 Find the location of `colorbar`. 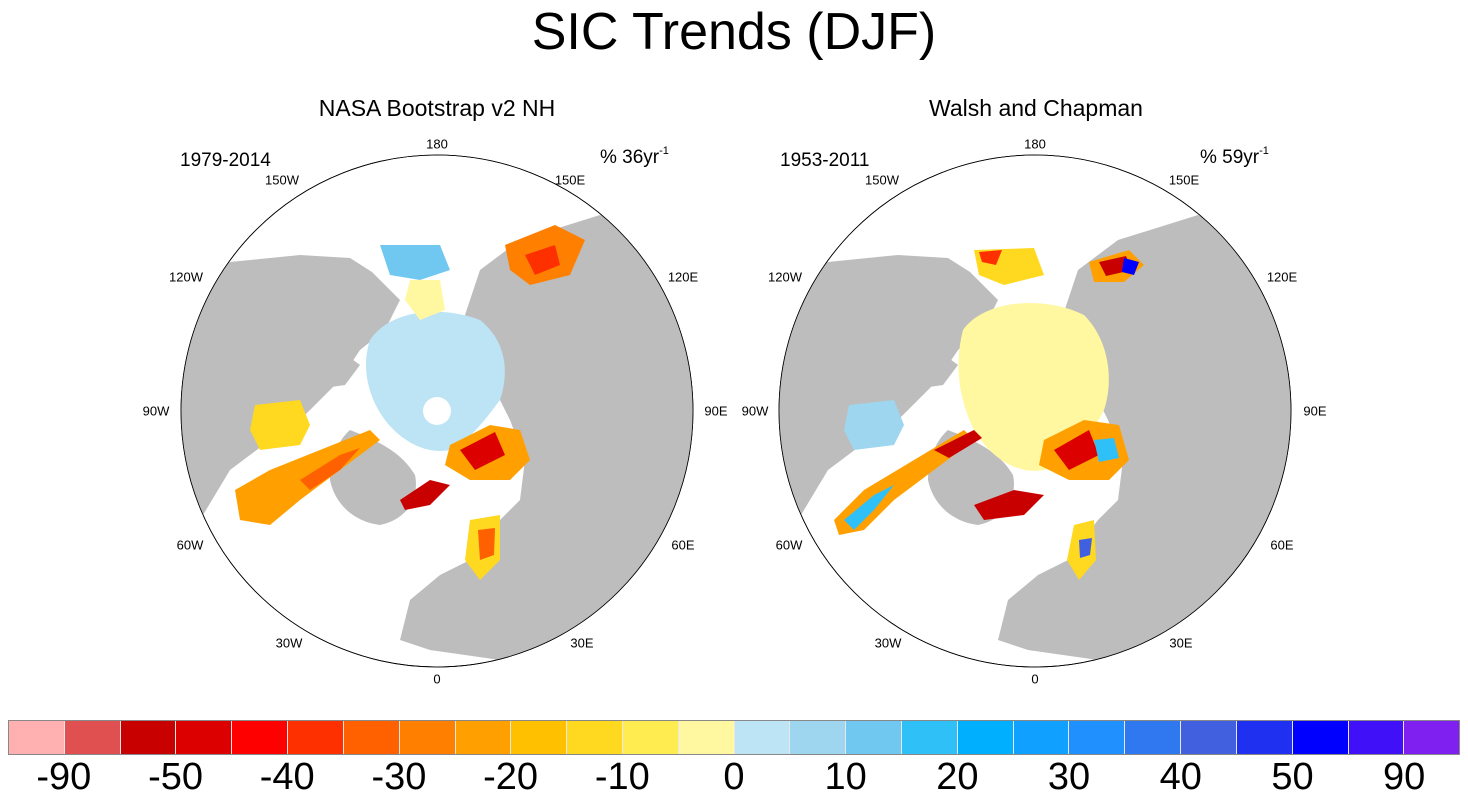

colorbar is located at coordinates (734, 737).